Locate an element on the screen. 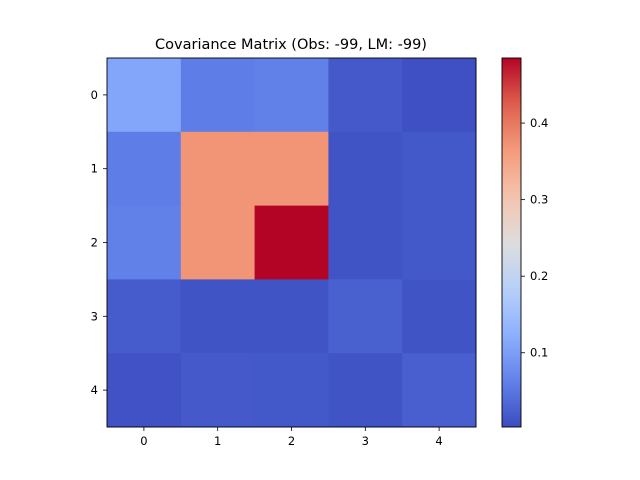 This screenshot has height=480, width=640. x-axis: 0 1 2 3 4 is located at coordinates (291, 437).